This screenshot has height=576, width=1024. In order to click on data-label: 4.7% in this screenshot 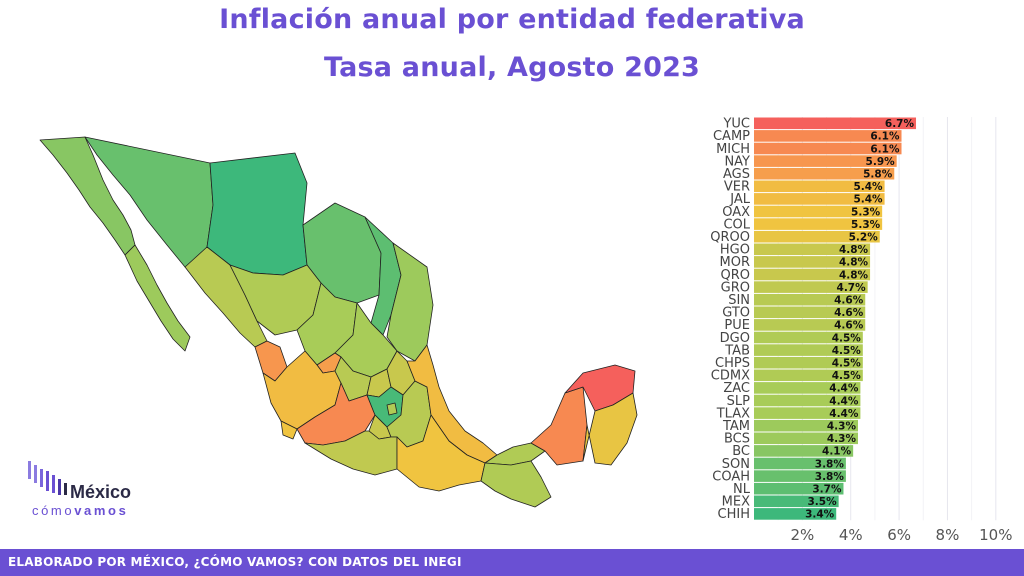, I will do `click(852, 288)`.